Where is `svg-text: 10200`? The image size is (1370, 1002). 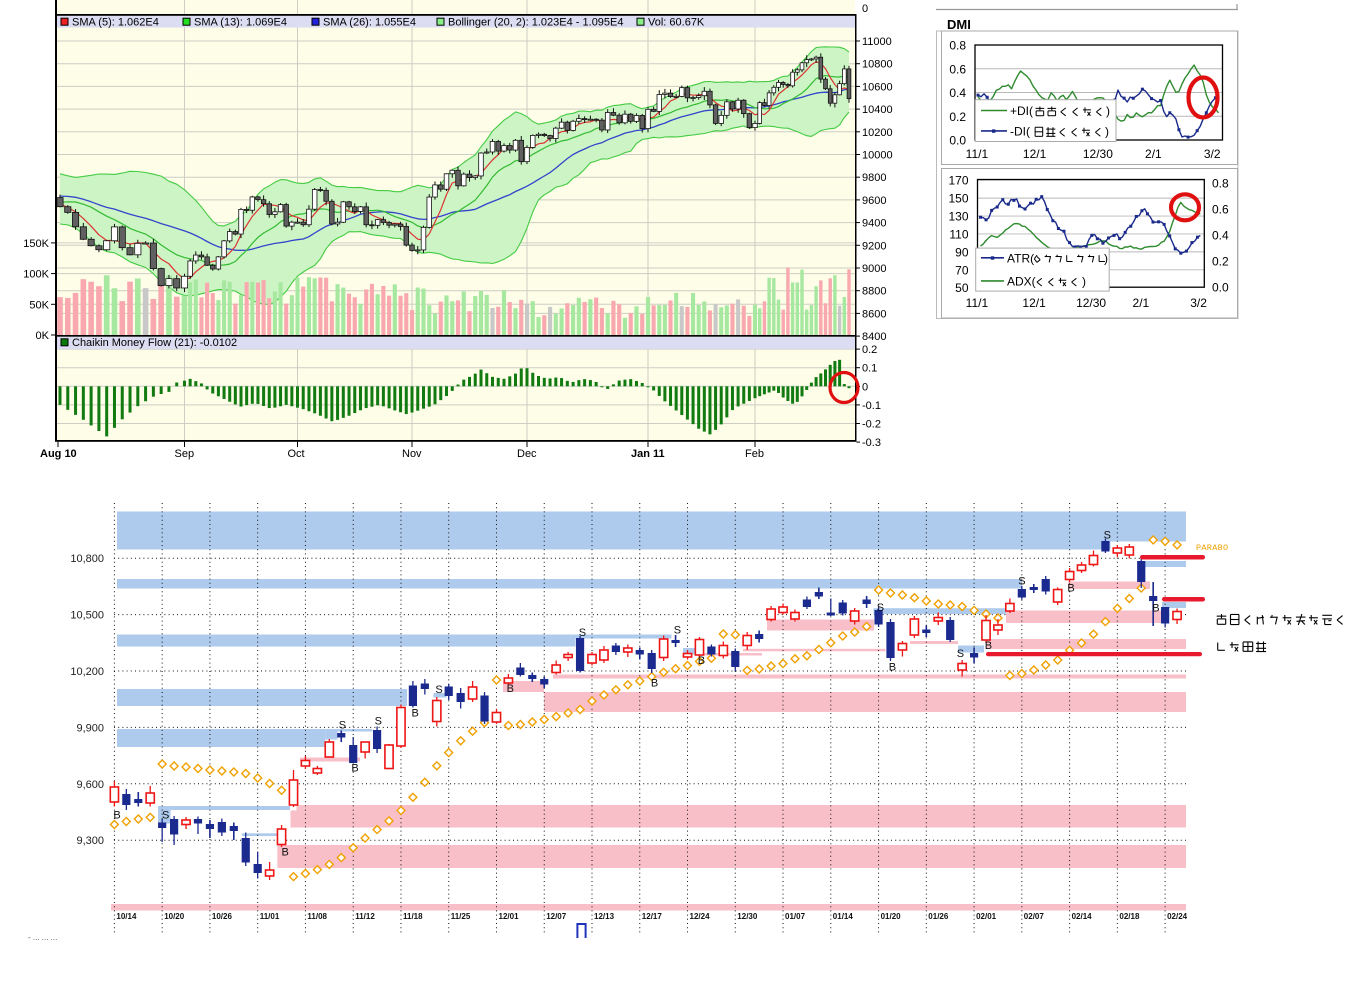
svg-text: 10200 is located at coordinates (877, 133).